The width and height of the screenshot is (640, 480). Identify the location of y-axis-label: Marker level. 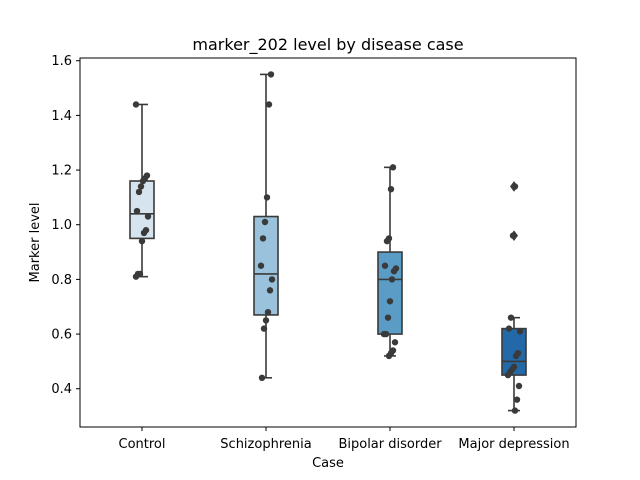
(35, 243).